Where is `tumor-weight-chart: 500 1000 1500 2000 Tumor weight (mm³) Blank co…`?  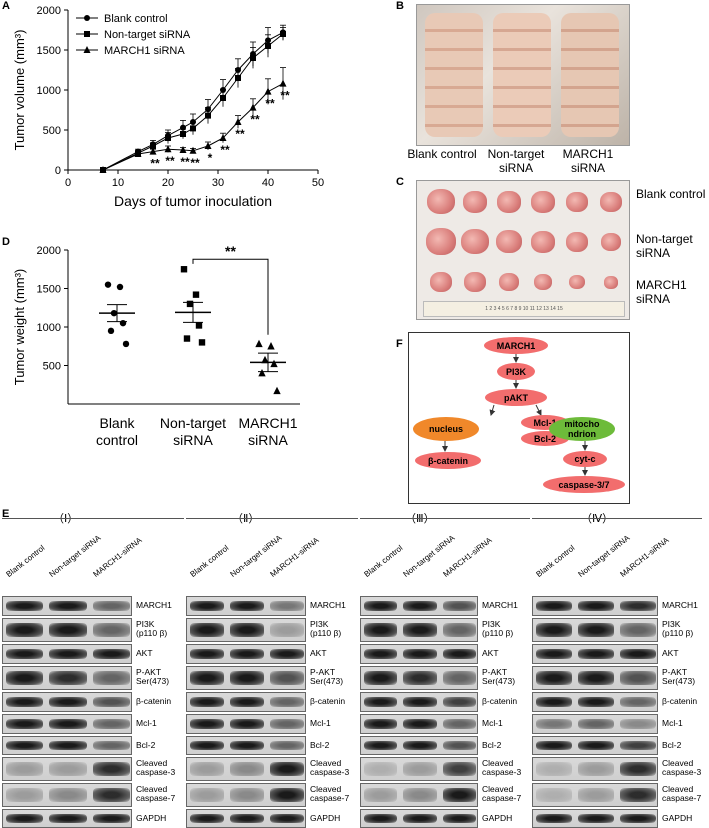
tumor-weight-chart: 500 1000 1500 2000 Tumor weight (mm³) Blank co… is located at coordinates (156, 345).